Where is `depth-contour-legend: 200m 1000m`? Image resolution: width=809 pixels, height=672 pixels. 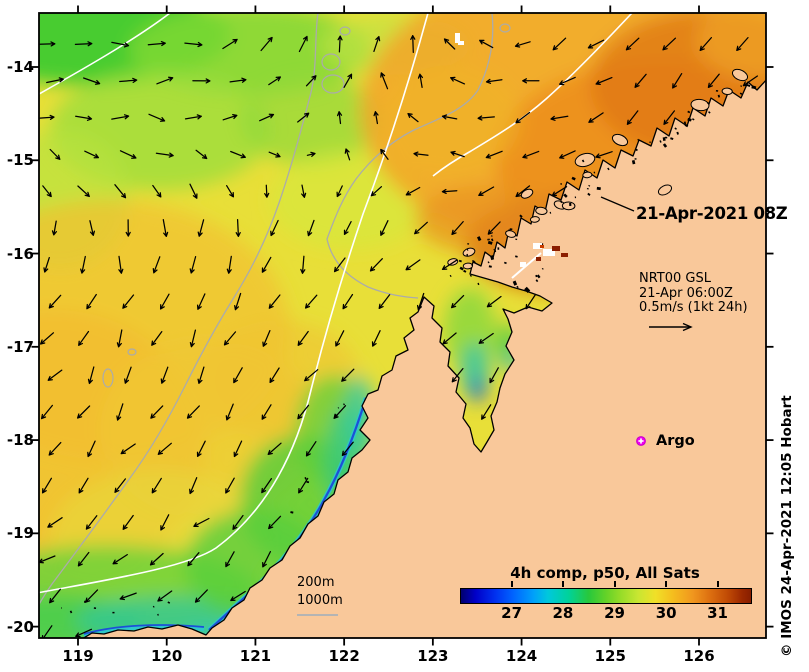
depth-contour-legend: 200m 1000m is located at coordinates (320, 591).